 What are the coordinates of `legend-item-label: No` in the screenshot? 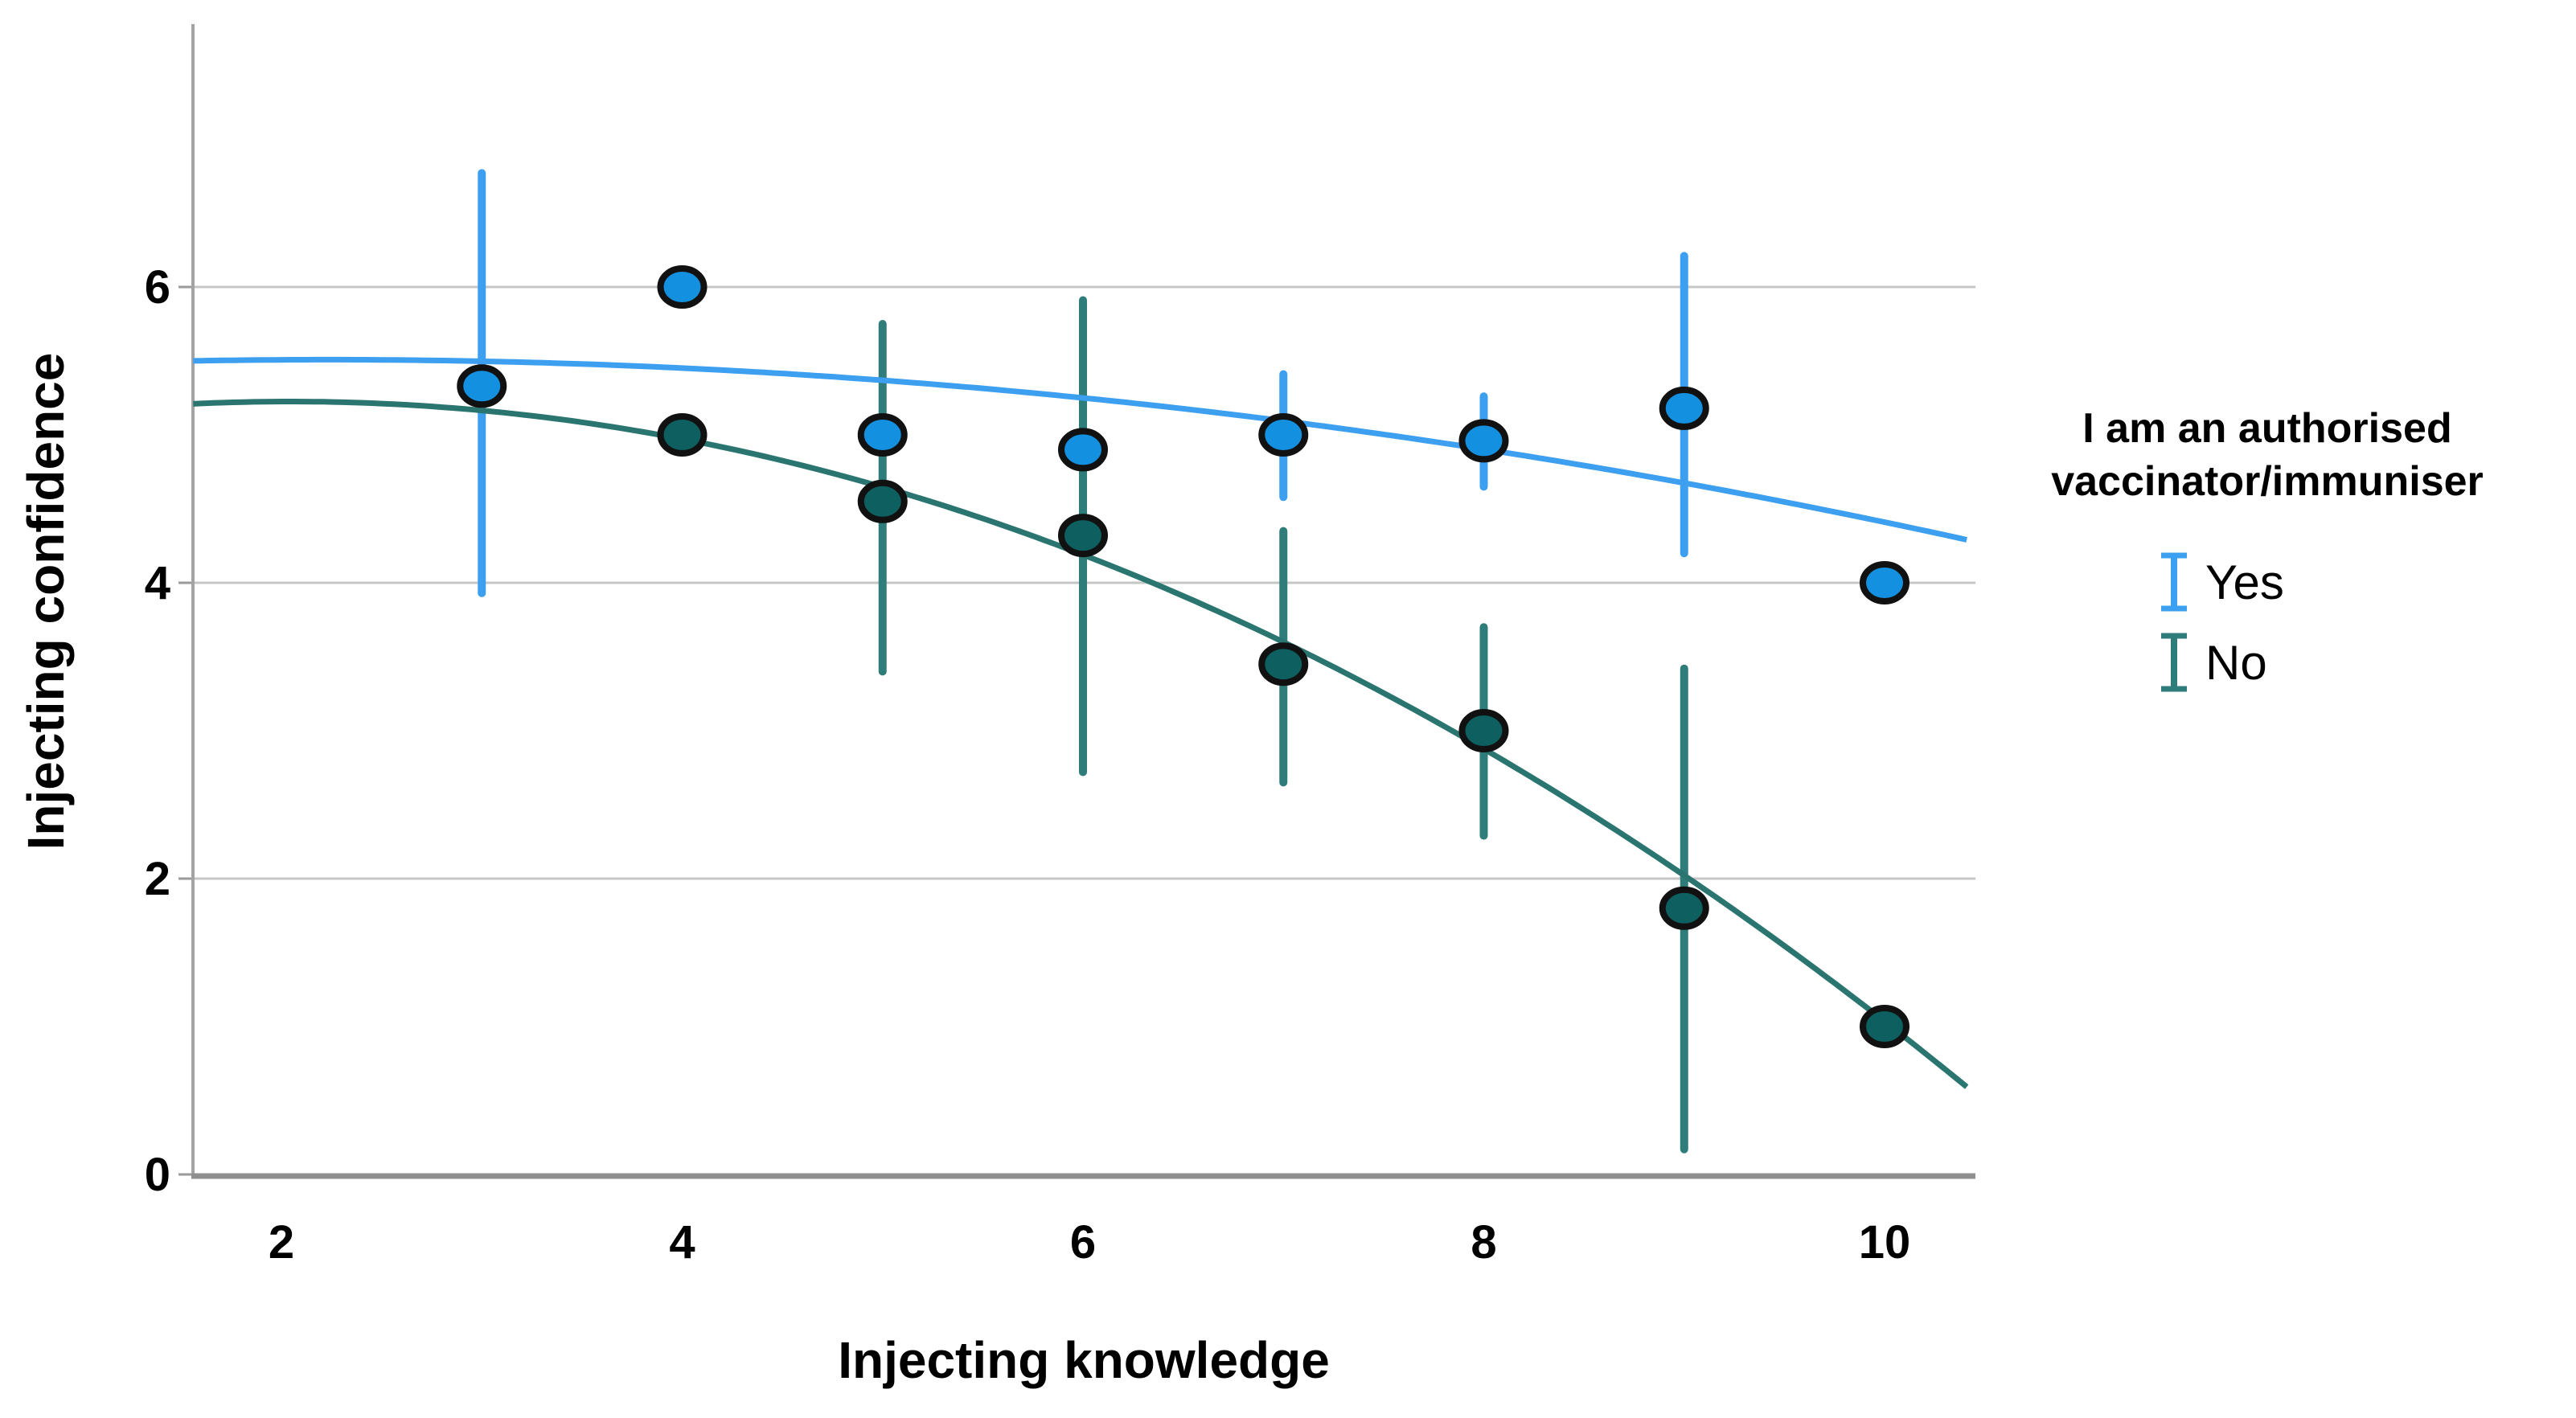 It's located at (2236, 662).